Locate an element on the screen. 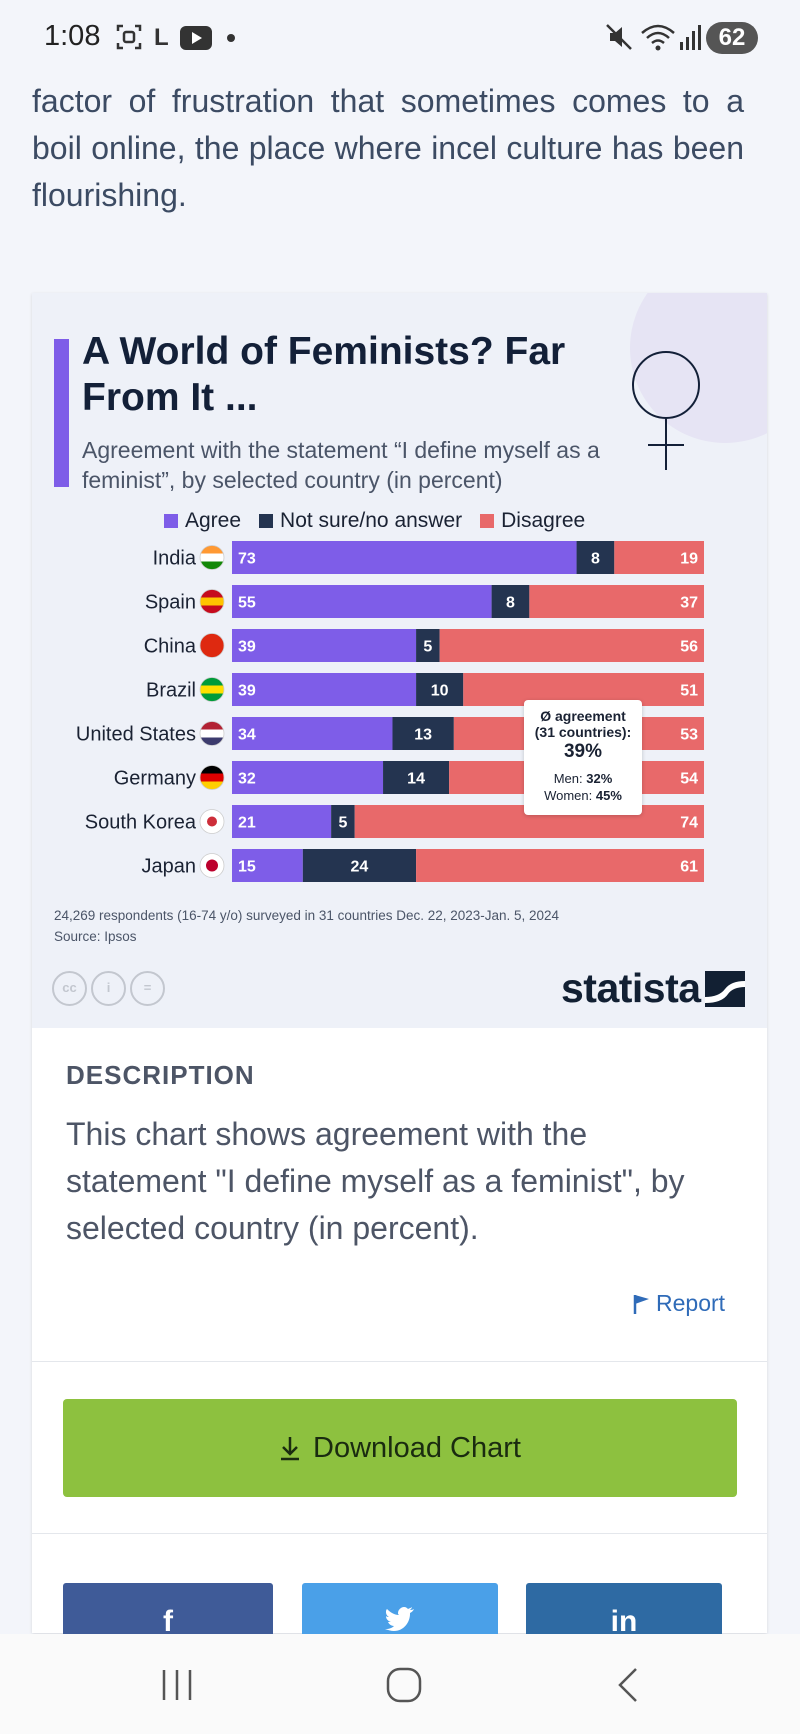 This screenshot has width=800, height=1734. share-twitter-button is located at coordinates (400, 1613).